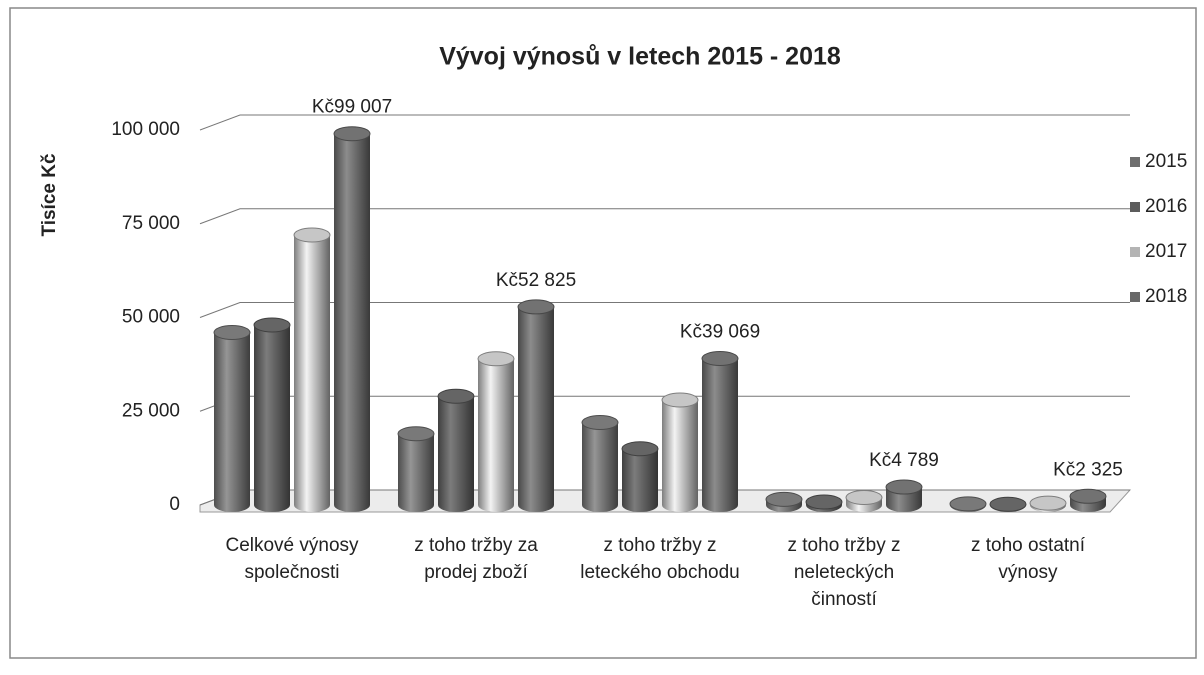 The image size is (1204, 675). What do you see at coordinates (1166, 206) in the screenshot?
I see `legend-label: 2016` at bounding box center [1166, 206].